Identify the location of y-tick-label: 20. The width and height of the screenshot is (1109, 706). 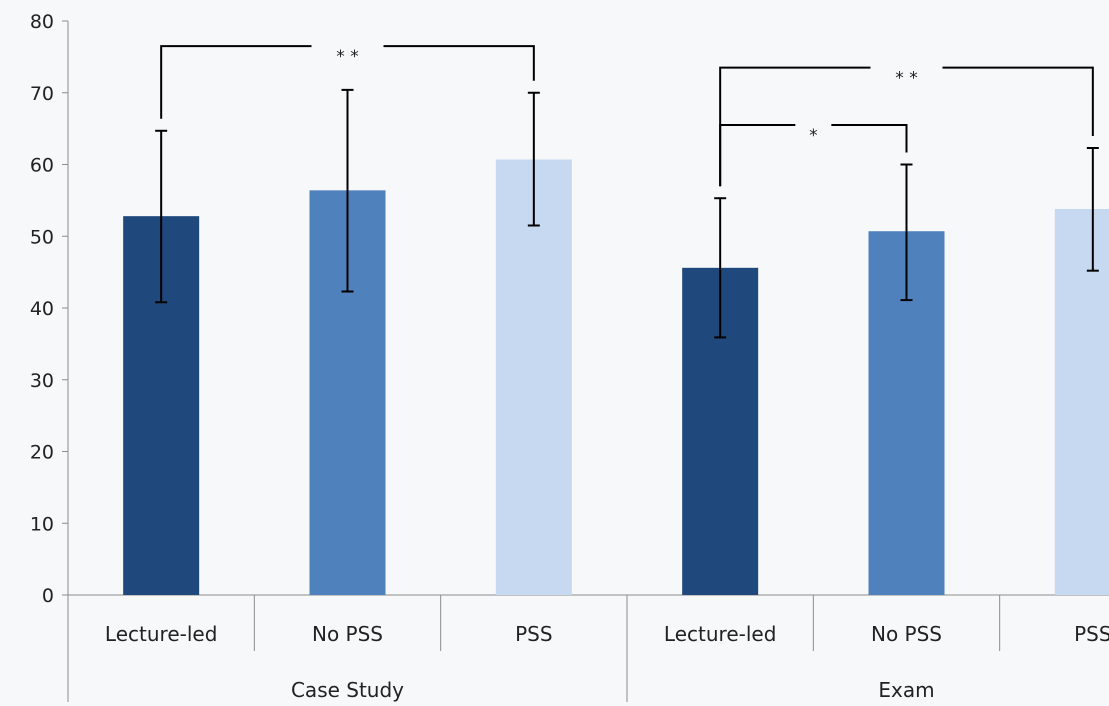
(42, 453).